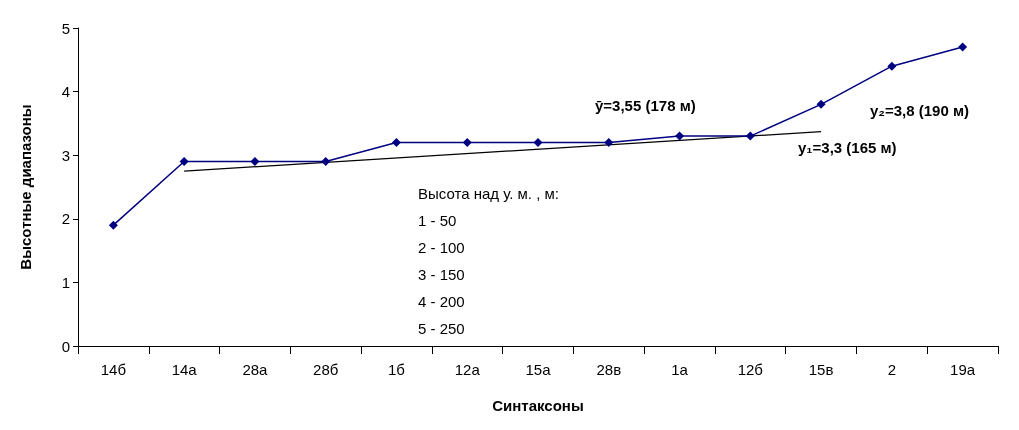 Image resolution: width=1019 pixels, height=430 pixels. I want to click on x-tick-label: 15а, so click(538, 369).